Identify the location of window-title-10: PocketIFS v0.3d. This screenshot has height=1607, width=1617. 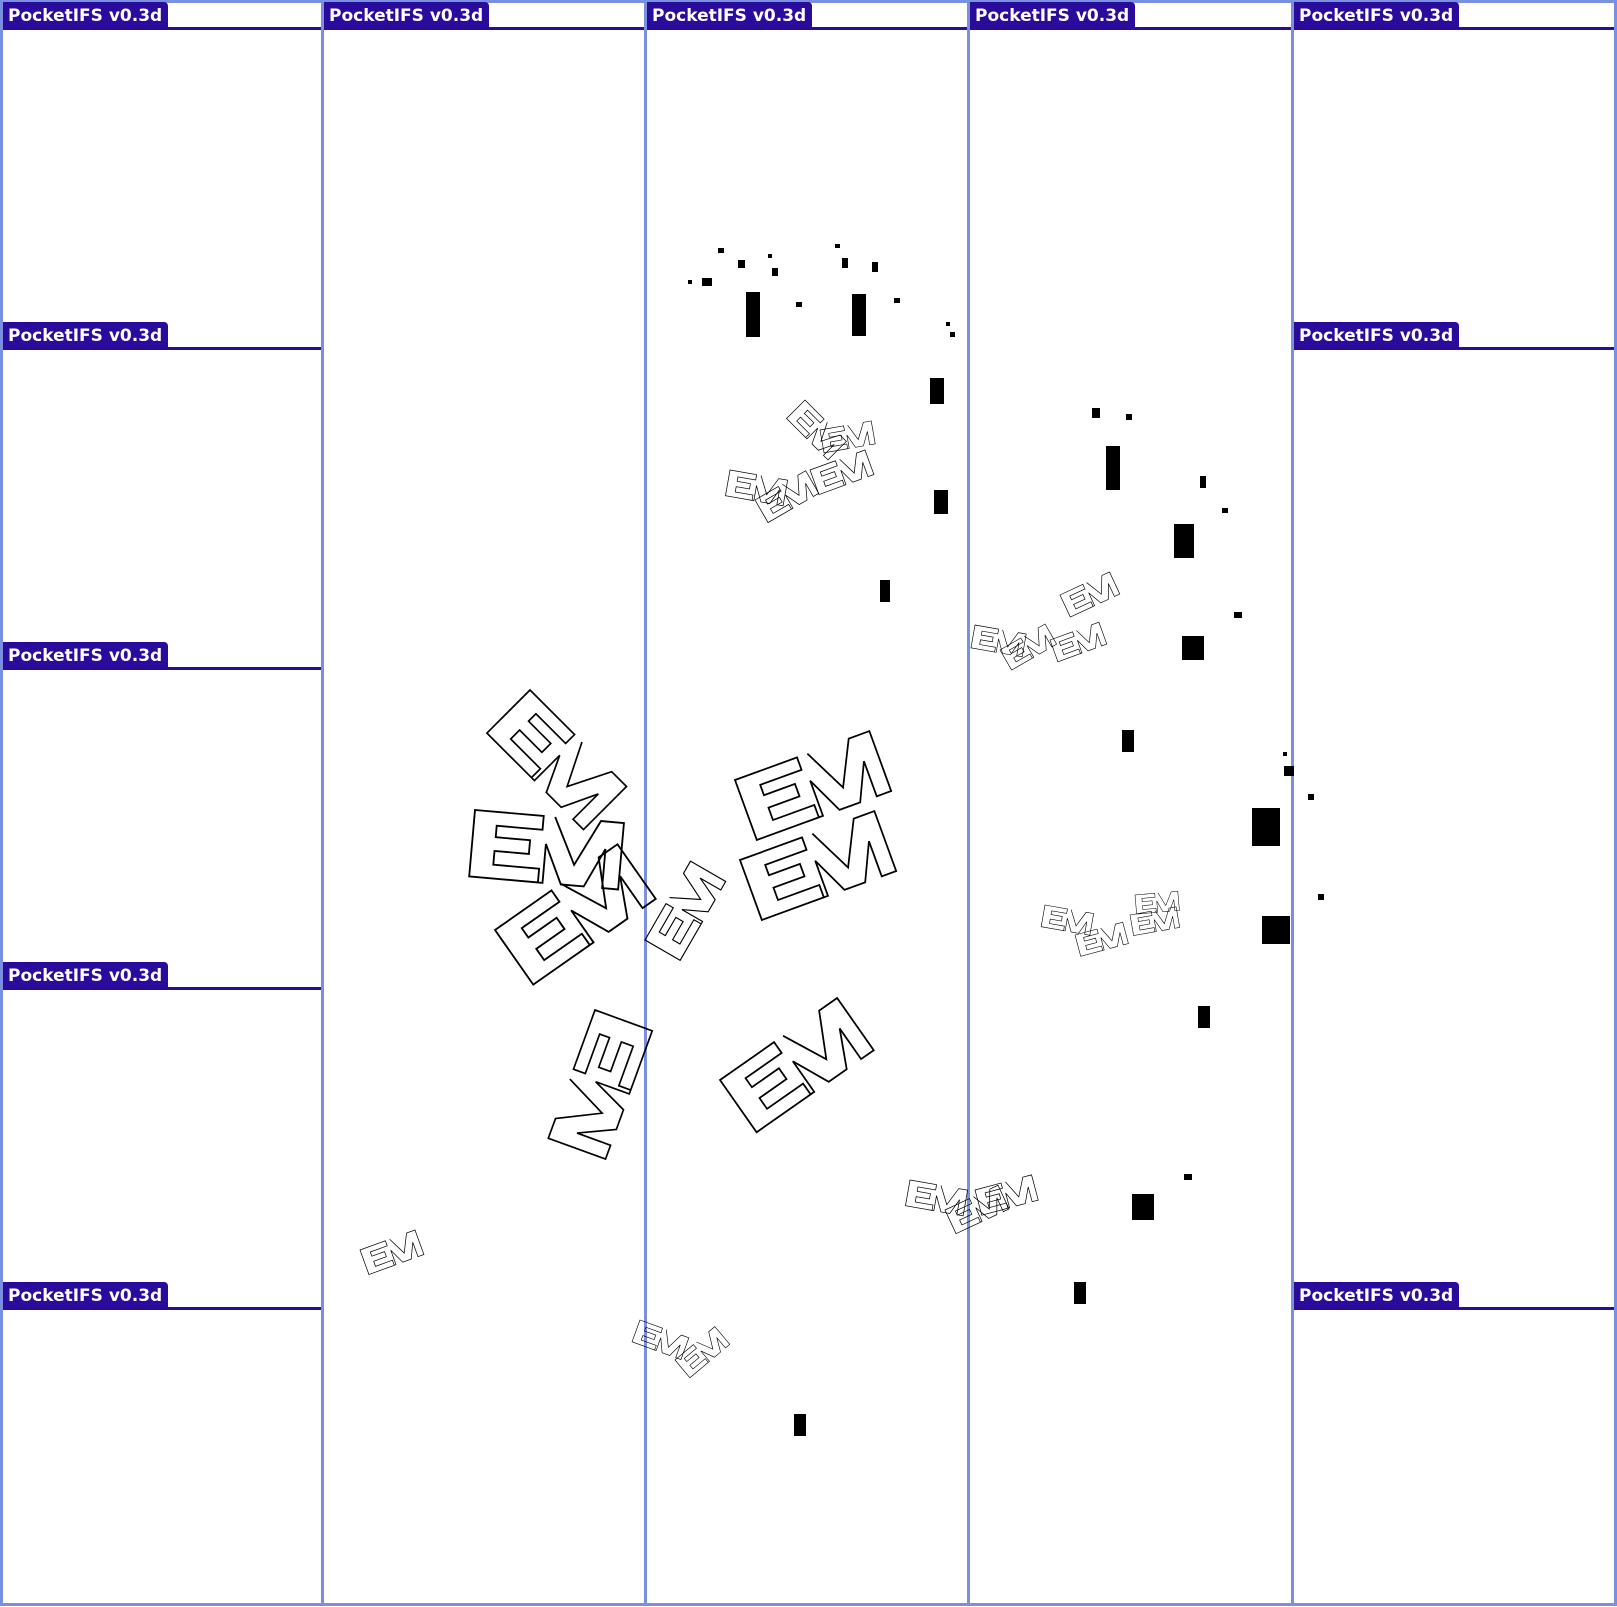
(86, 1296).